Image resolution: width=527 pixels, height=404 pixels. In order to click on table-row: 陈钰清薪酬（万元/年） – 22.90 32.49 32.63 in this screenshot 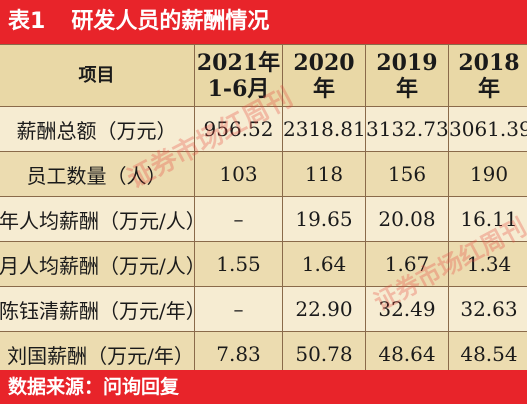, I will do `click(263, 309)`.